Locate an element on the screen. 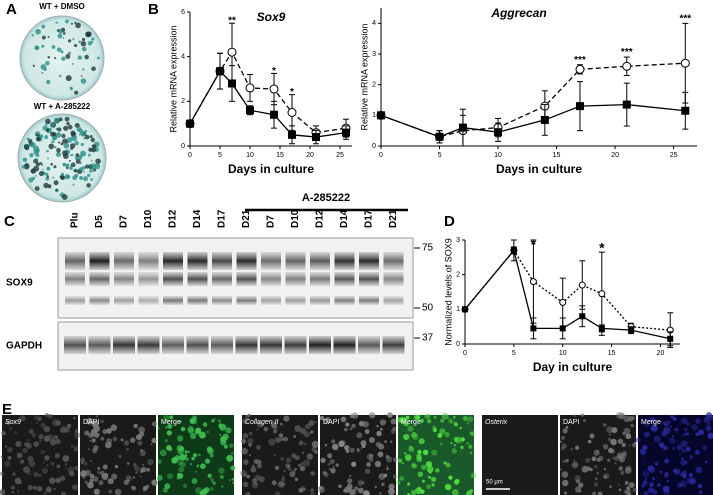 This screenshot has width=713, height=495. size-marker: 75 is located at coordinates (428, 248).